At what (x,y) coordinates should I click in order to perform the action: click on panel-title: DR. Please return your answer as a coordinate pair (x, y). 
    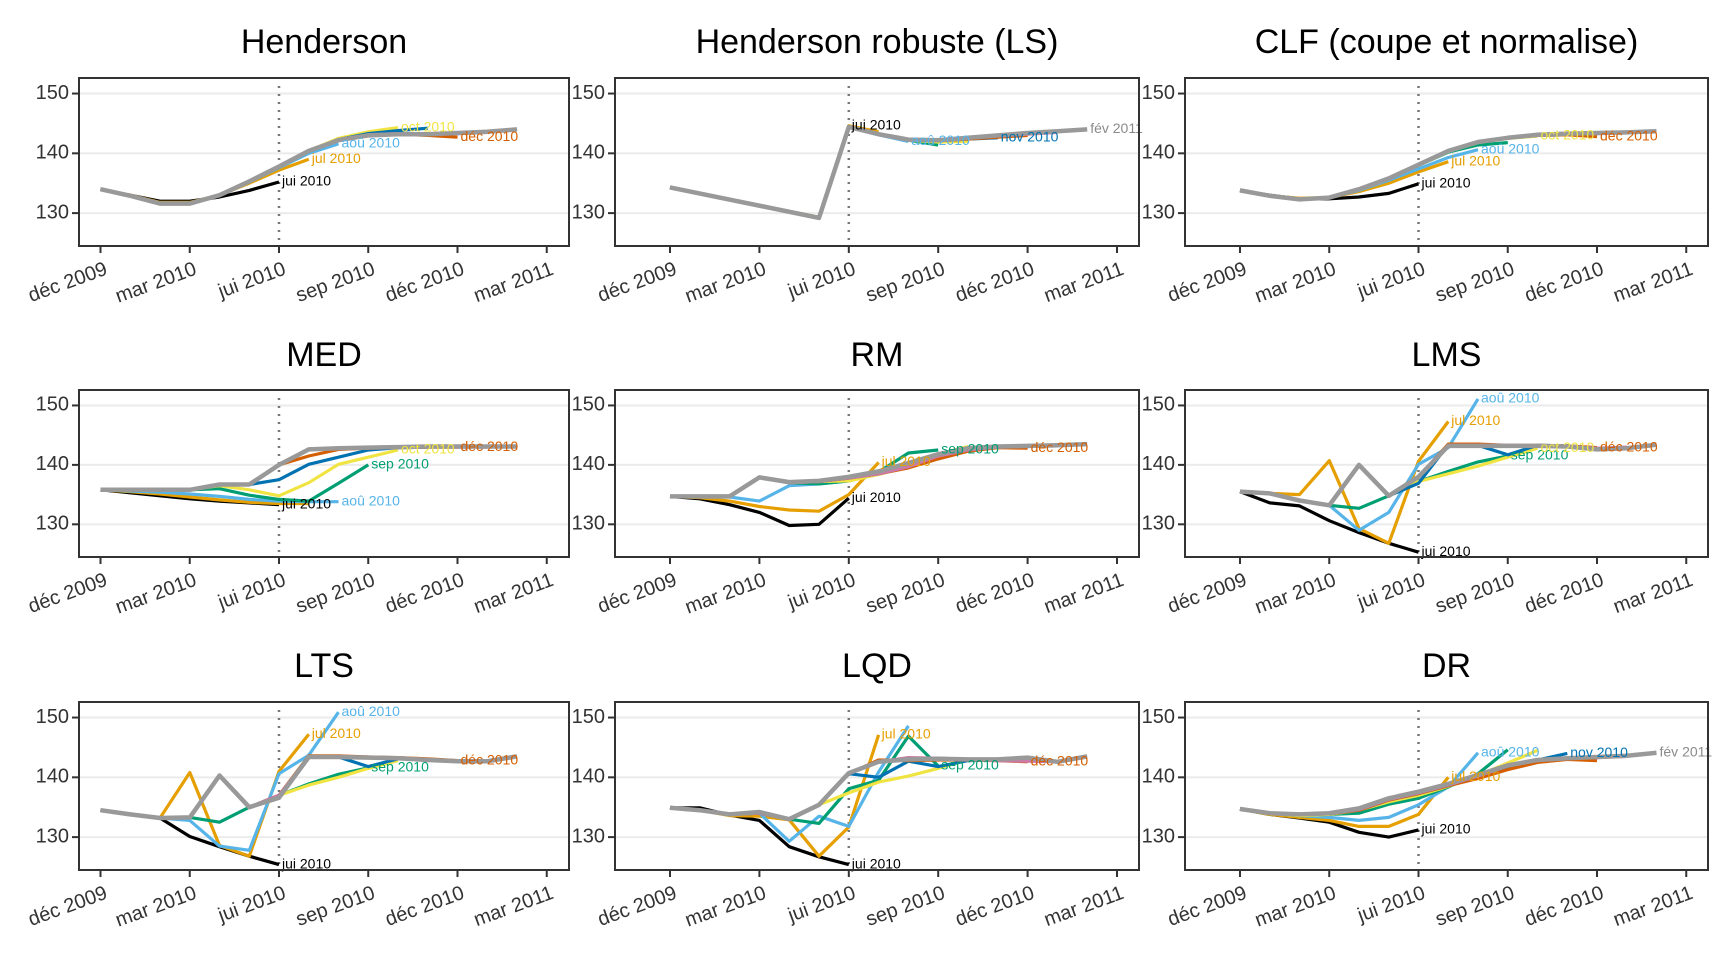
    Looking at the image, I should click on (1446, 666).